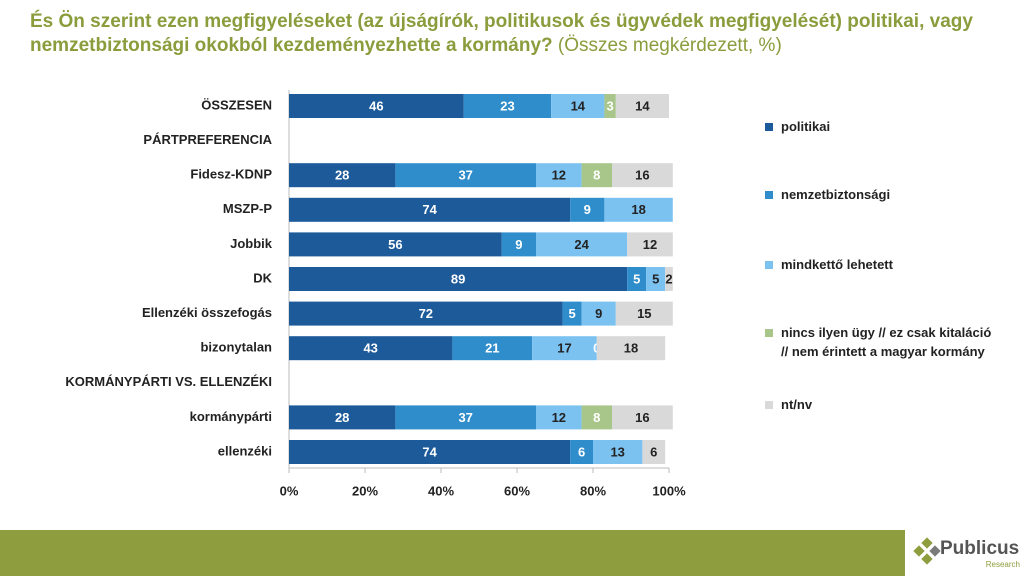 This screenshot has height=576, width=1024. What do you see at coordinates (168, 381) in the screenshot?
I see `category-label: KORMÁNYPÁRTI VS. ELLENZÉKI` at bounding box center [168, 381].